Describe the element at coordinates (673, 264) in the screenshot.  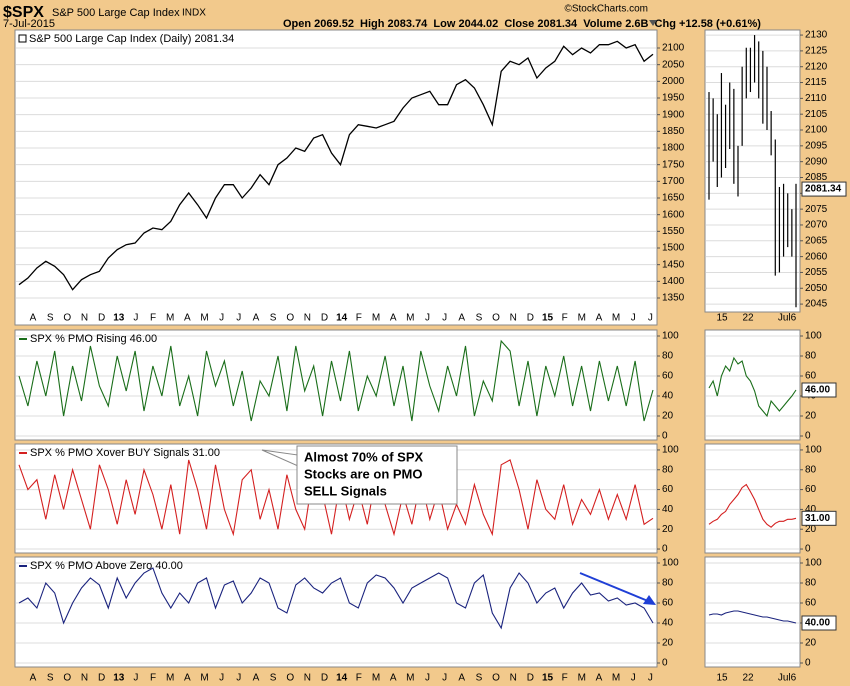
I see `y-tick-label: 1450` at that location.